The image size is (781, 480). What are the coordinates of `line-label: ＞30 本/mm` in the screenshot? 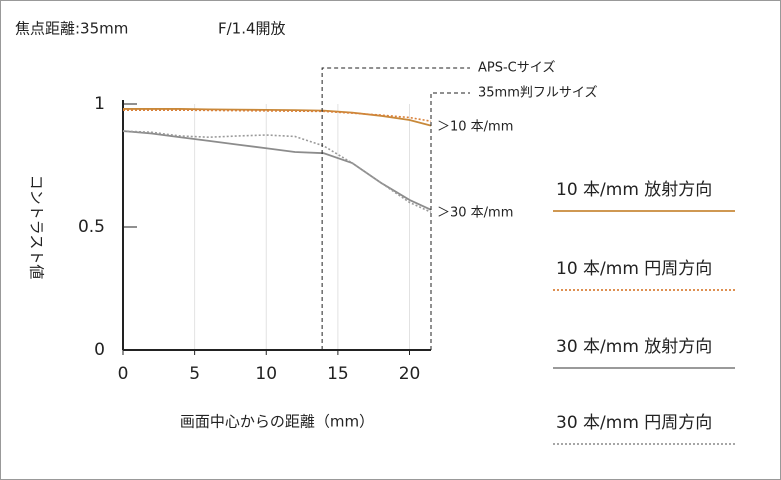 It's located at (475, 213).